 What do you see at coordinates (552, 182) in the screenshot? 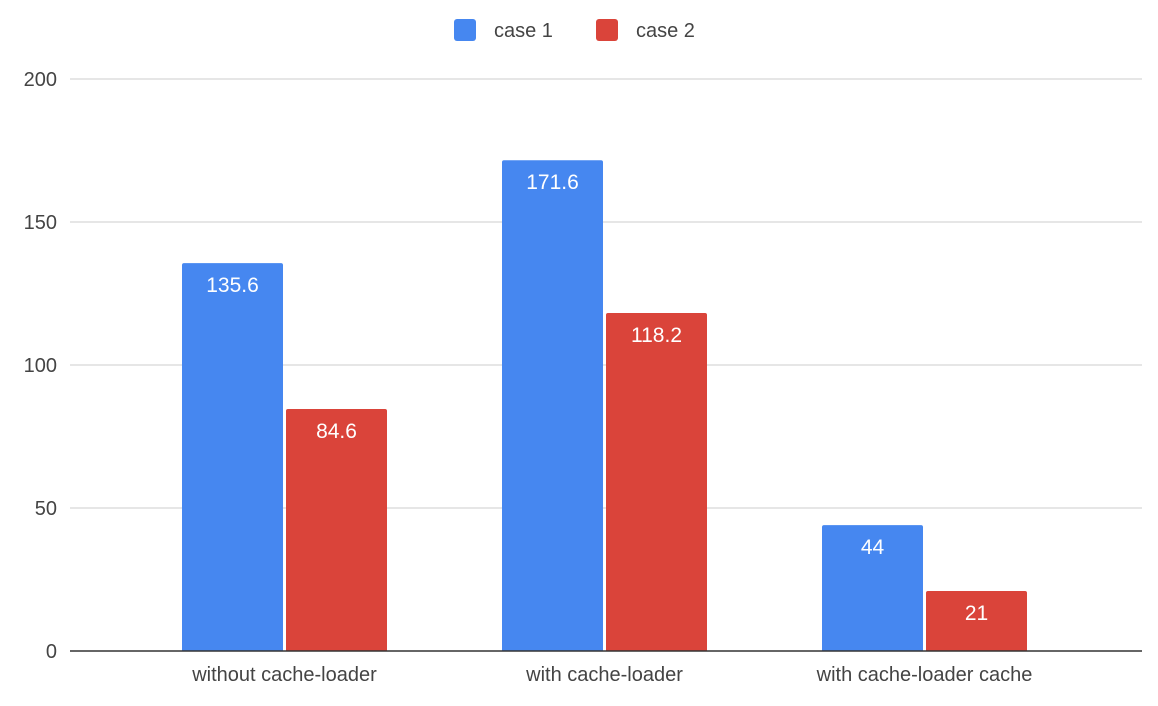
I see `data-label: 171.6` at bounding box center [552, 182].